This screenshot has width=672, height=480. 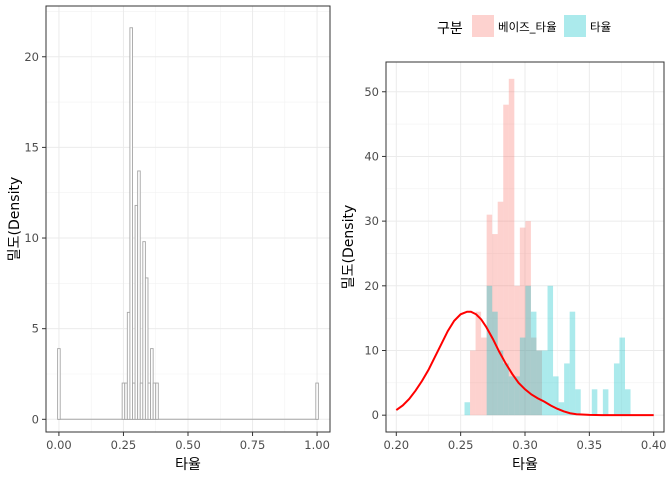 What do you see at coordinates (575, 26) in the screenshot?
I see `legend-key-batting` at bounding box center [575, 26].